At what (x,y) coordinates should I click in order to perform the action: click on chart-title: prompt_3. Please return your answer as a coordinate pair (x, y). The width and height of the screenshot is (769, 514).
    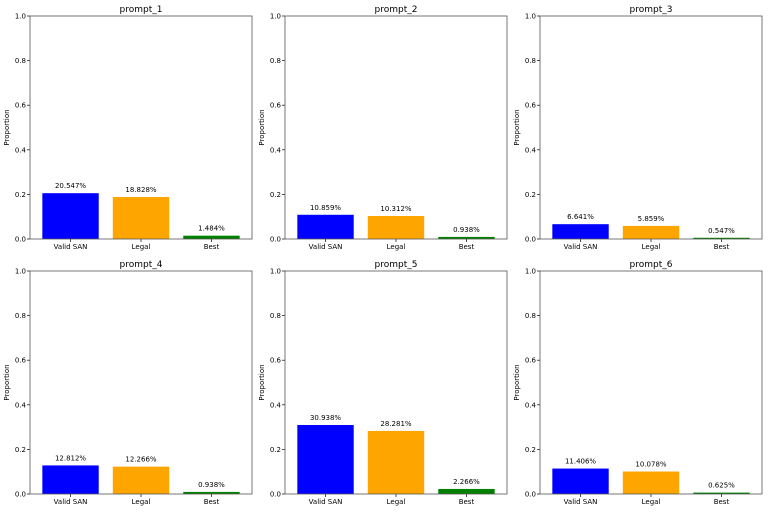
    Looking at the image, I should click on (651, 10).